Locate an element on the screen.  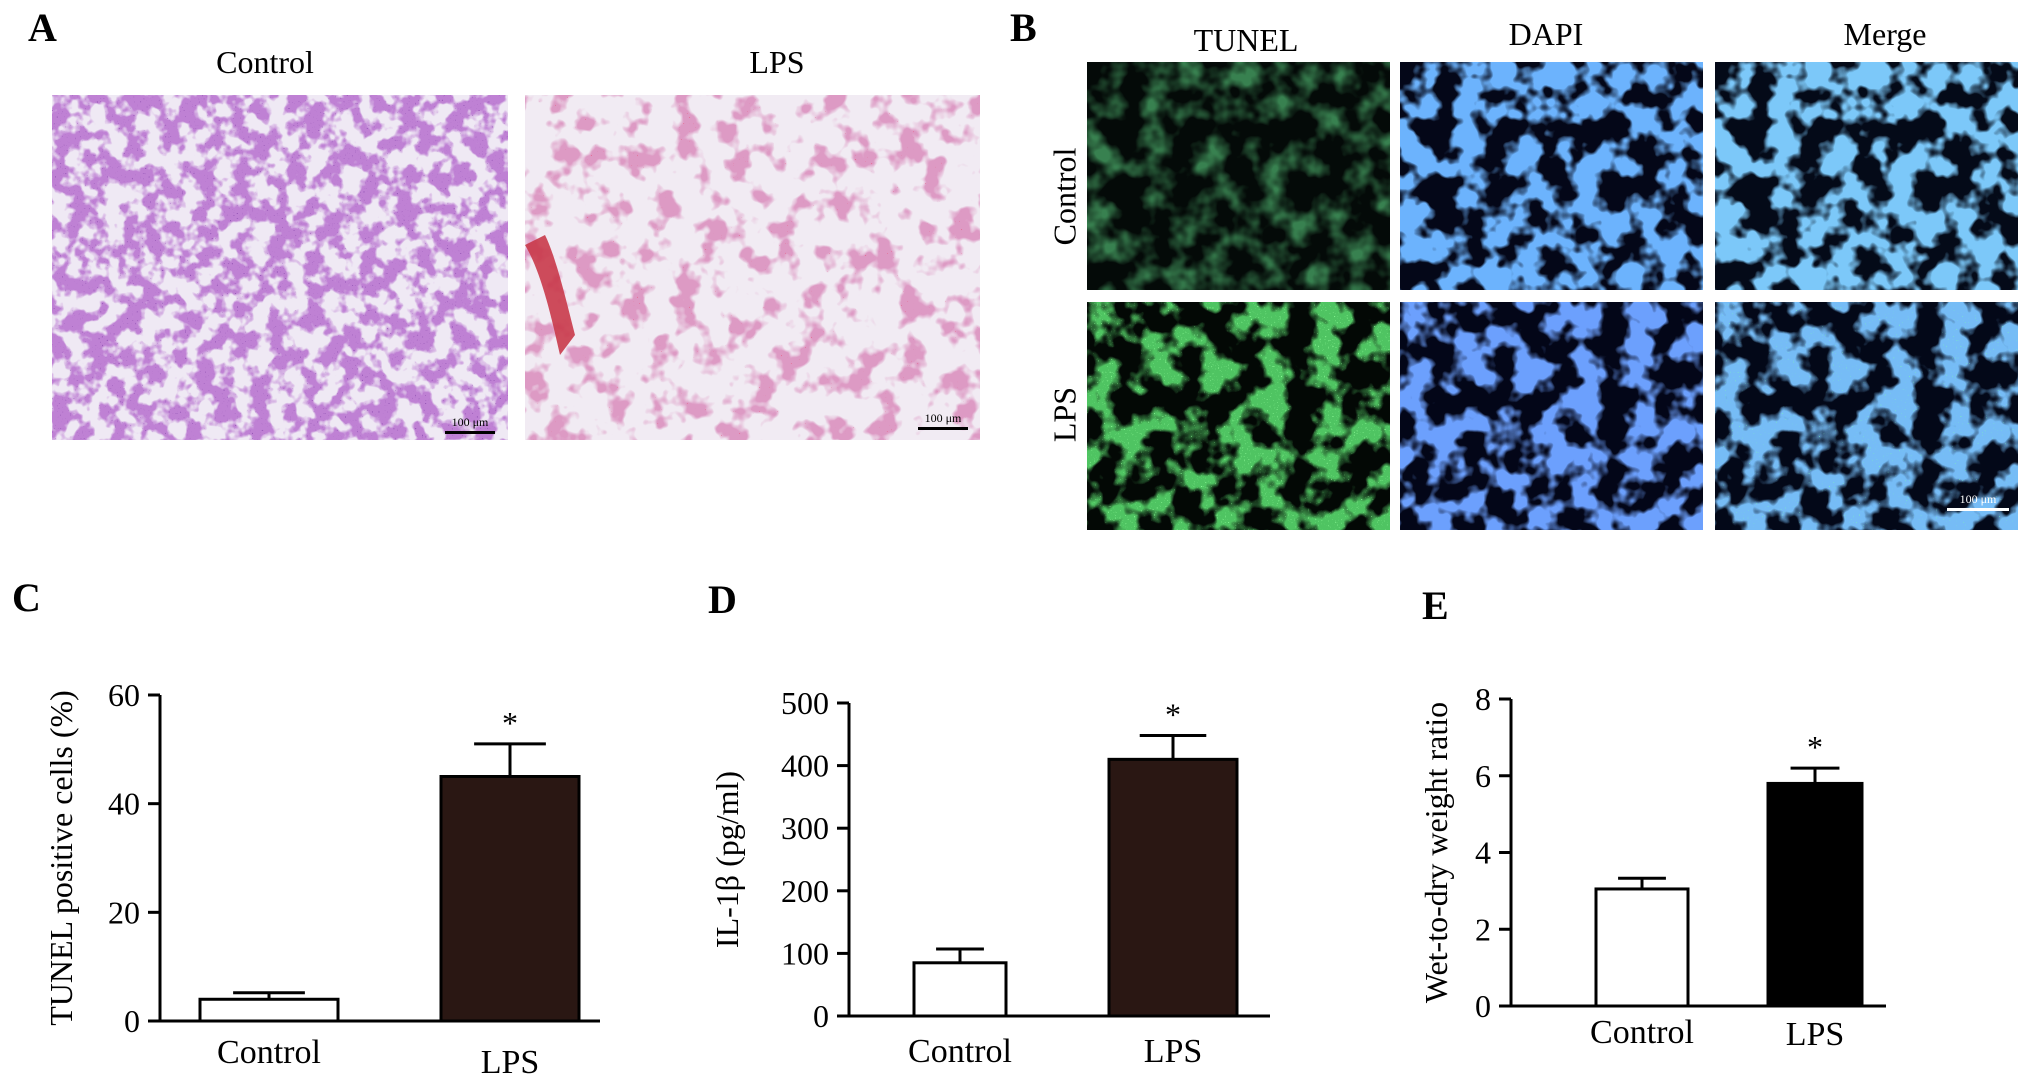
fluor-merge-lps: 100 μm is located at coordinates (1866, 416).